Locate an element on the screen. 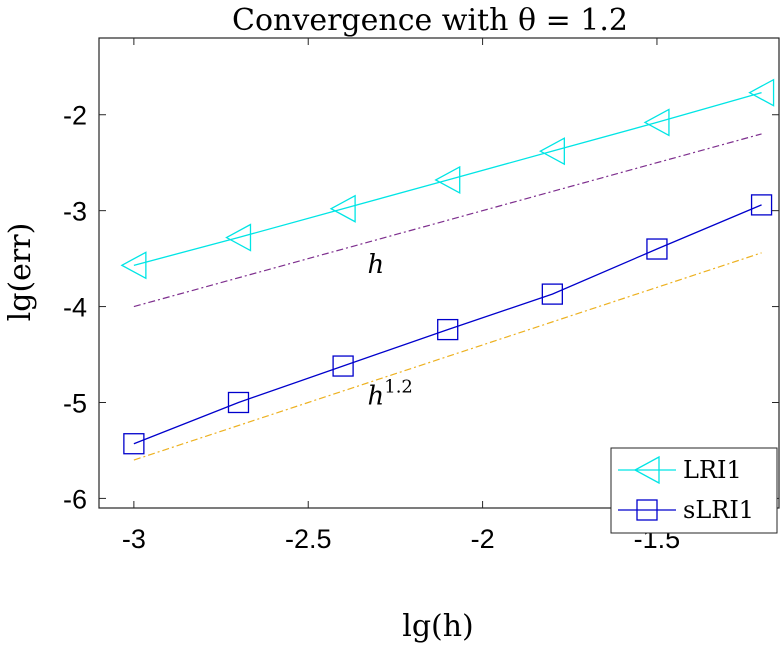 The image size is (781, 646). legend: LRI1 sLRI1 is located at coordinates (694, 490).